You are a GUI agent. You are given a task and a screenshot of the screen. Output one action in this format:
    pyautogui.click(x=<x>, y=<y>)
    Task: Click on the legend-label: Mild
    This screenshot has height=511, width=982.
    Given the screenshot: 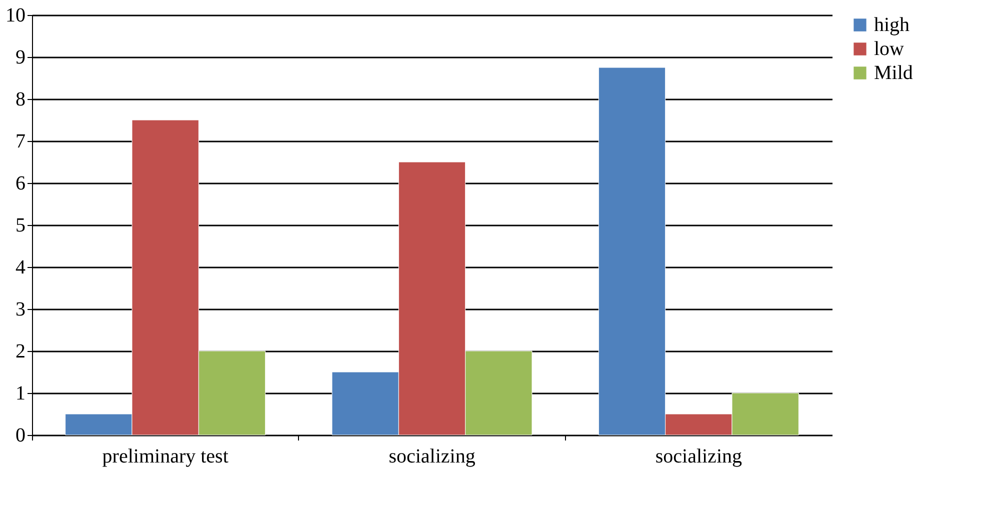 What is the action you would take?
    pyautogui.click(x=893, y=73)
    